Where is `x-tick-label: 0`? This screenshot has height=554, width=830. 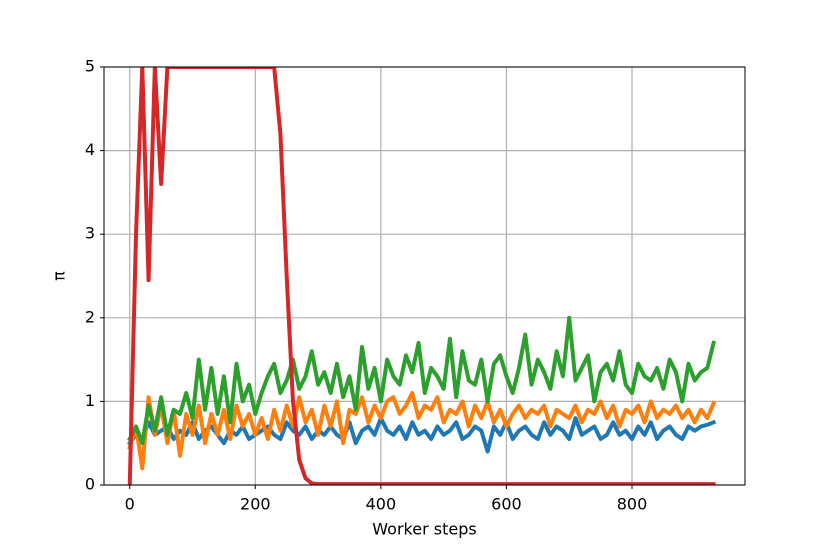
x-tick-label: 0 is located at coordinates (130, 504).